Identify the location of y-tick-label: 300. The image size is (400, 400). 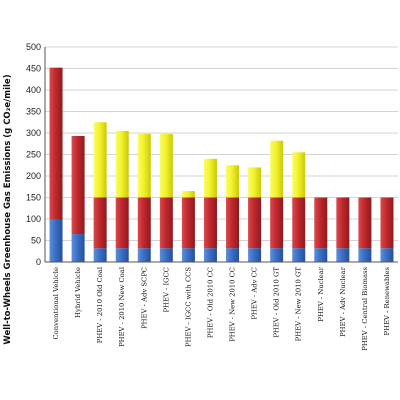
(33, 133).